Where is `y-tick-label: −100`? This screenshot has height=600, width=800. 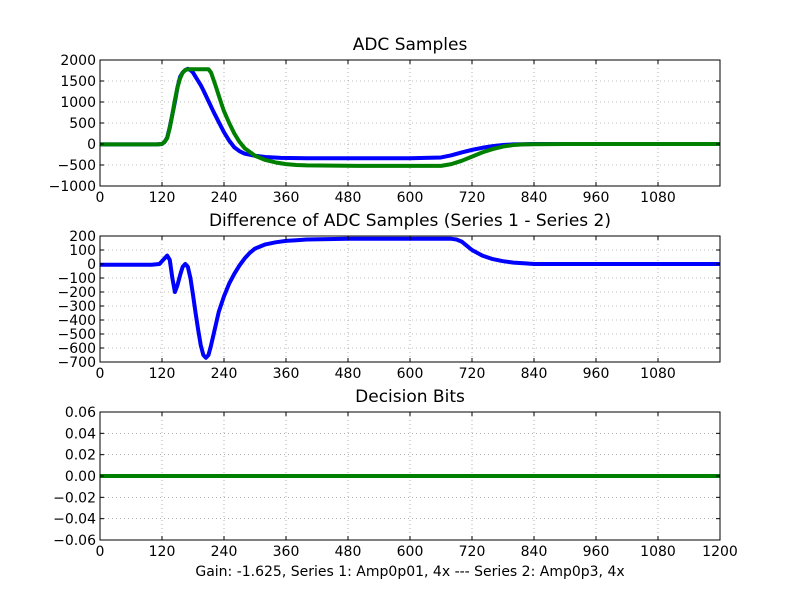
y-tick-label: −100 is located at coordinates (77, 279).